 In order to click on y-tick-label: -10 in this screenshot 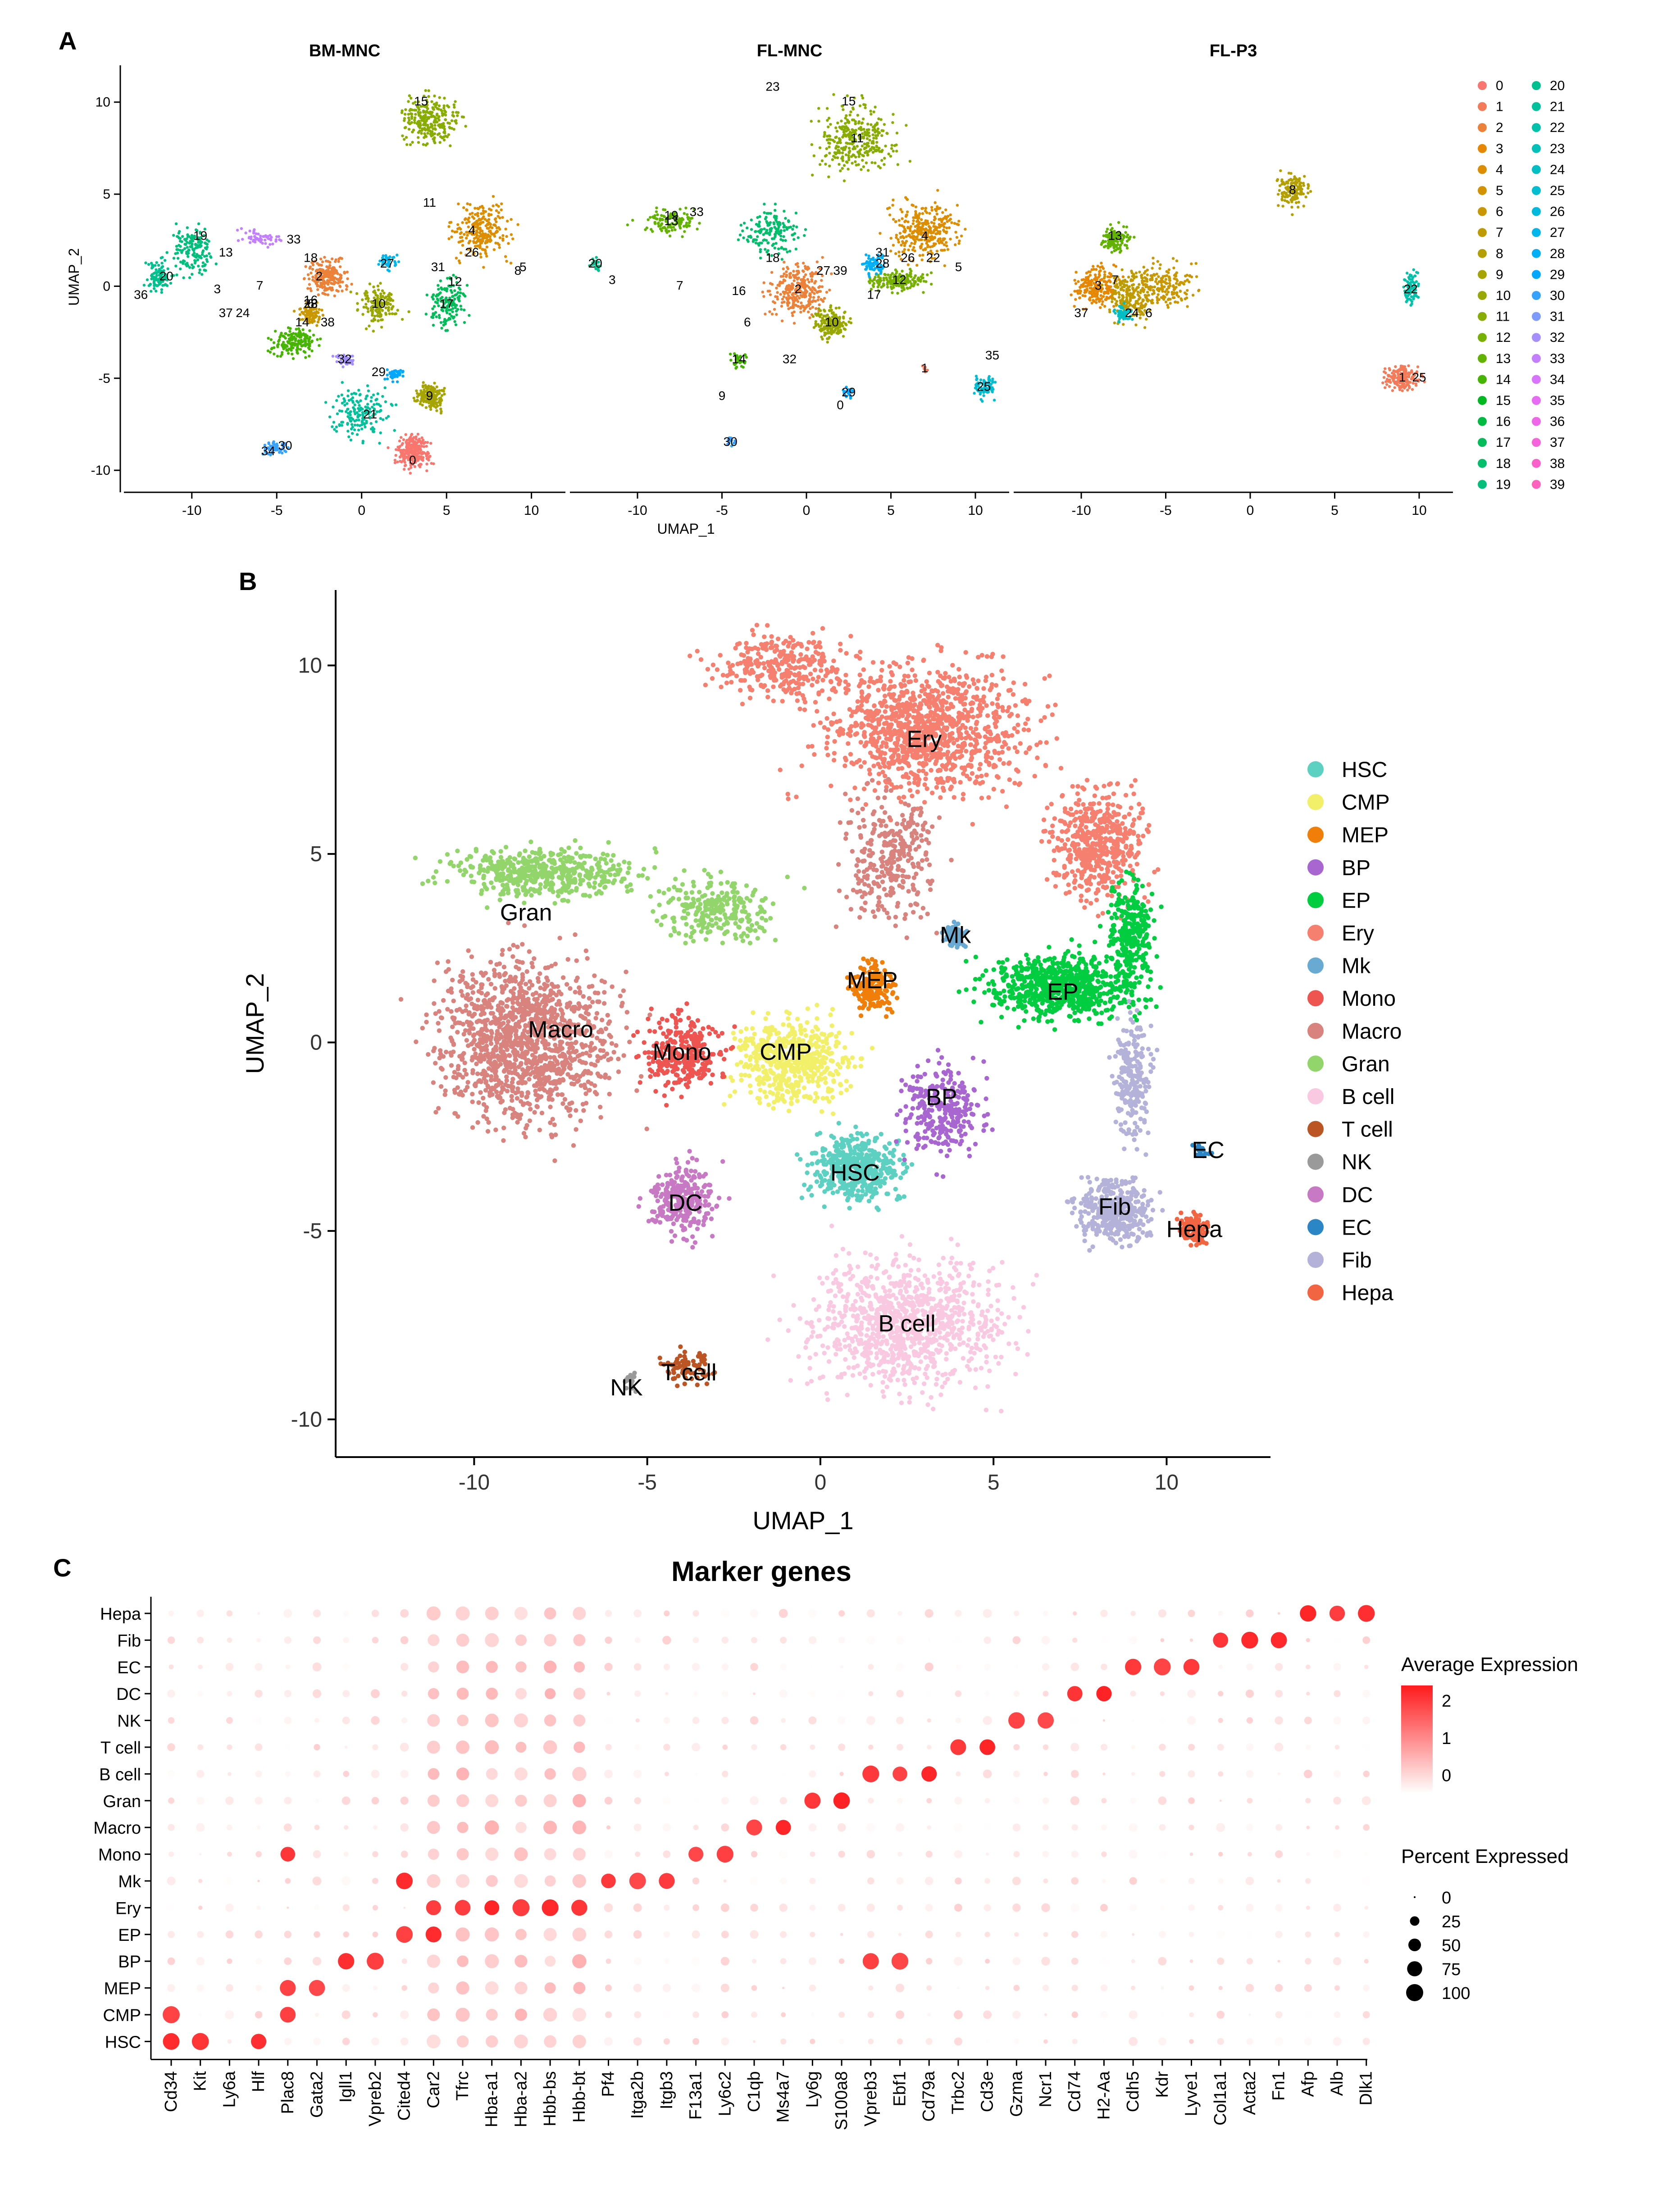, I will do `click(100, 471)`.